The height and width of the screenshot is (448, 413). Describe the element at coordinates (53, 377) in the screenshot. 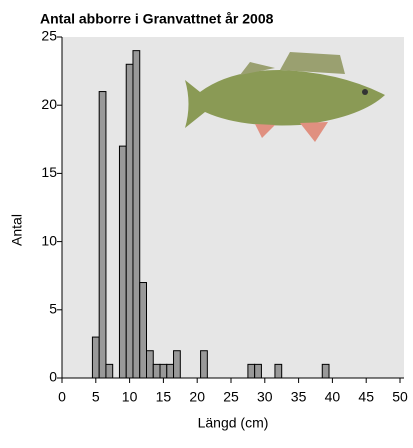

I see `y-tick-label: 0` at that location.